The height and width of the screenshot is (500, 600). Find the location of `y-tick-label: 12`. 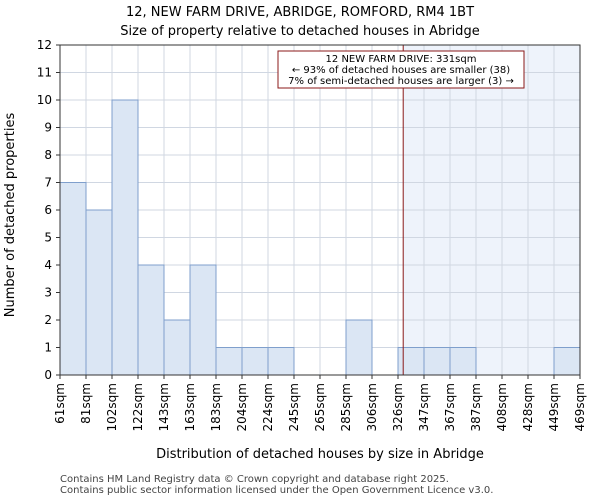

y-tick-label: 12 is located at coordinates (44, 45).